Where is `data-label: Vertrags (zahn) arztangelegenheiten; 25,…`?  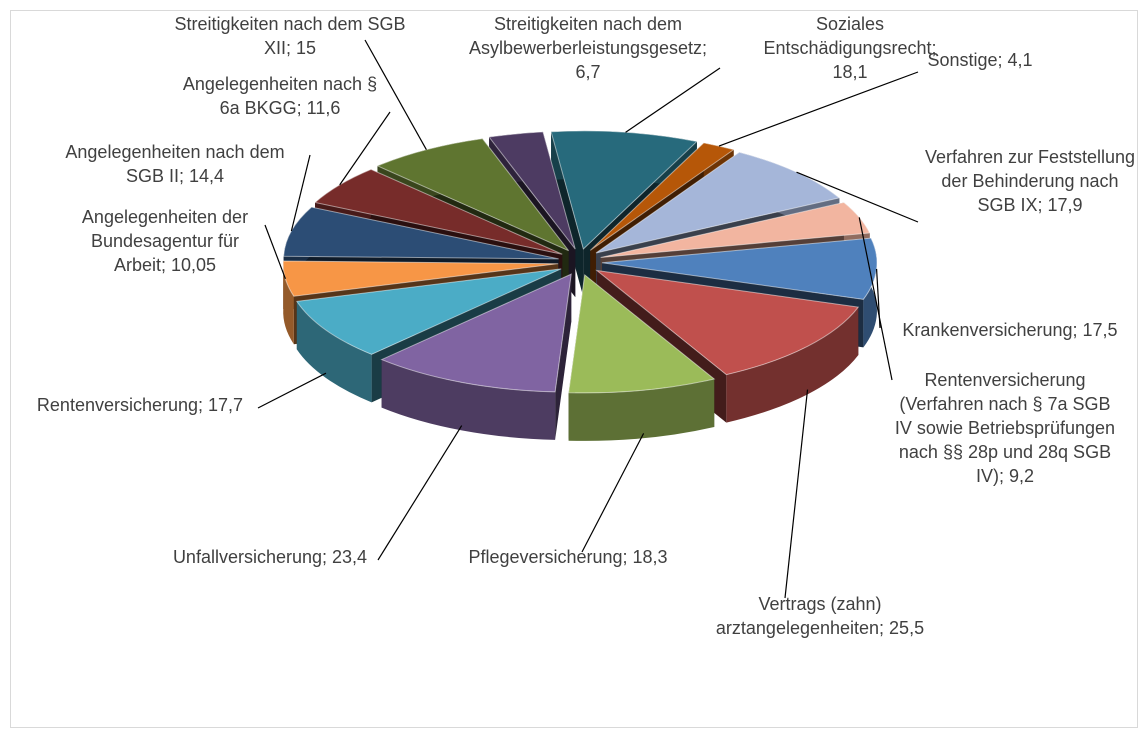 data-label: Vertrags (zahn) arztangelegenheiten; 25,… is located at coordinates (820, 616).